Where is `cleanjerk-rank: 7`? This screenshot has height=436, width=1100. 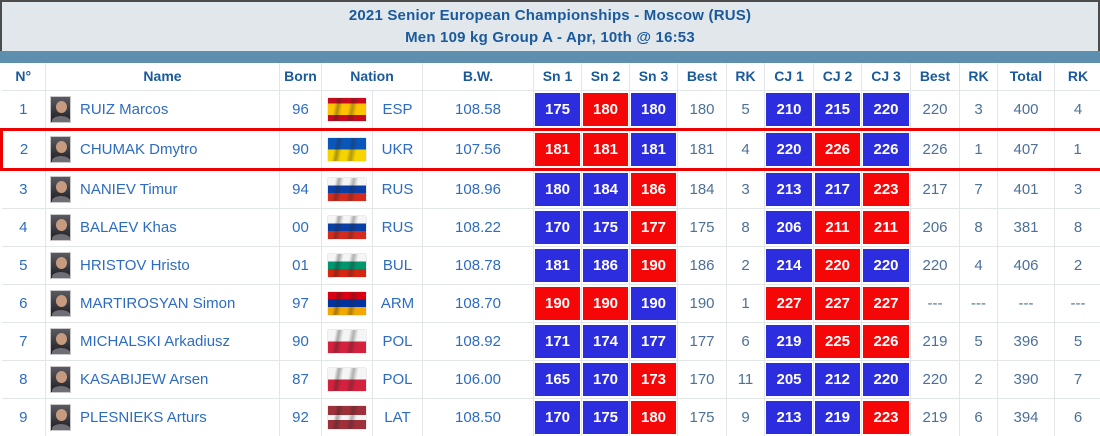
cleanjerk-rank: 7 is located at coordinates (979, 188).